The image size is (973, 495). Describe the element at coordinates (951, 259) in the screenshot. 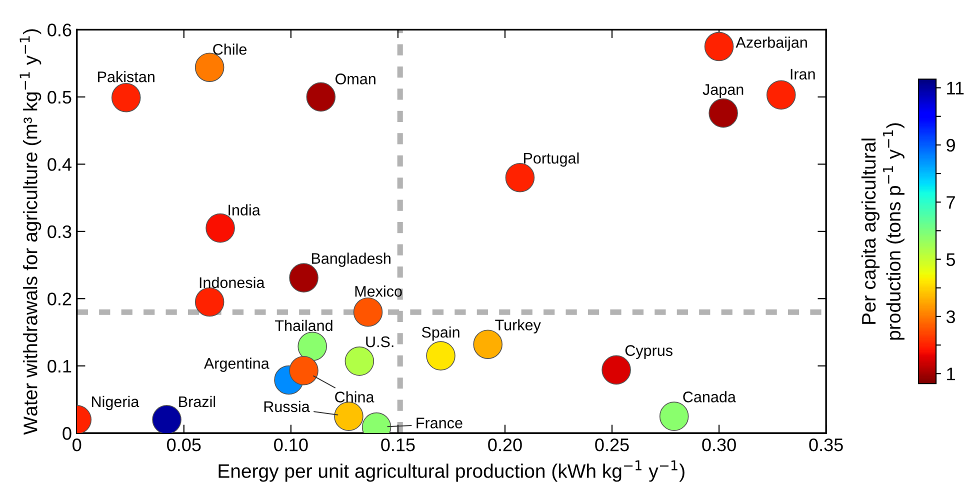

I see `color-bar-label: 5` at that location.